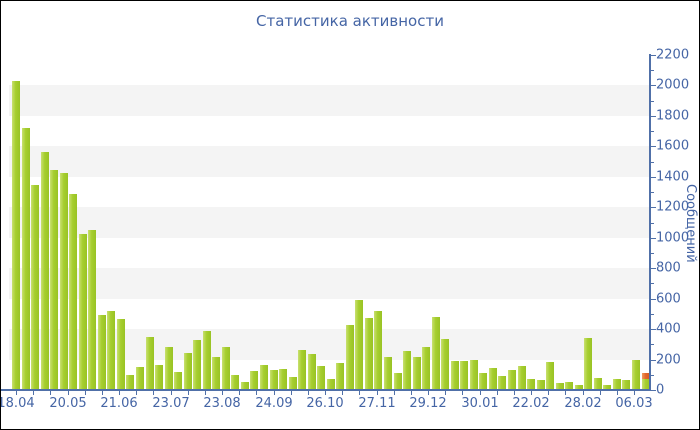  Describe the element at coordinates (668, 360) in the screenshot. I see `y-axis-label: 200` at that location.